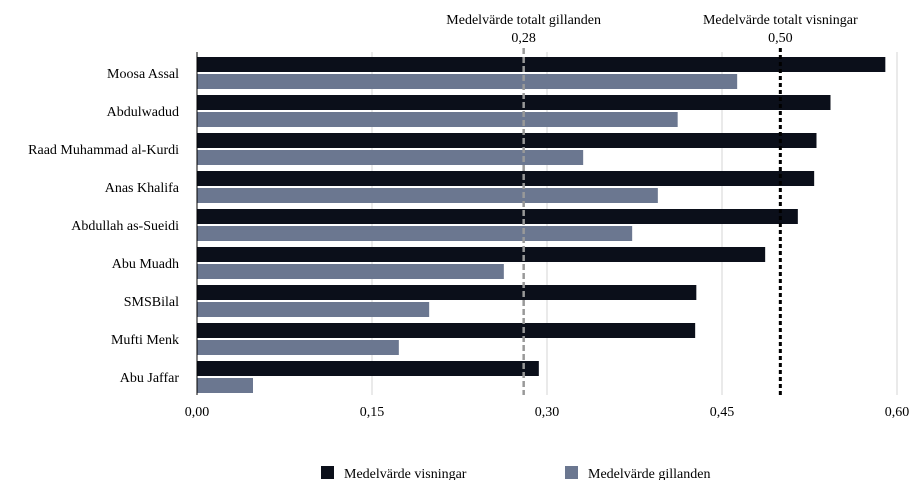 The image size is (918, 480). Describe the element at coordinates (372, 412) in the screenshot. I see `x-tick-label: 0,15` at that location.